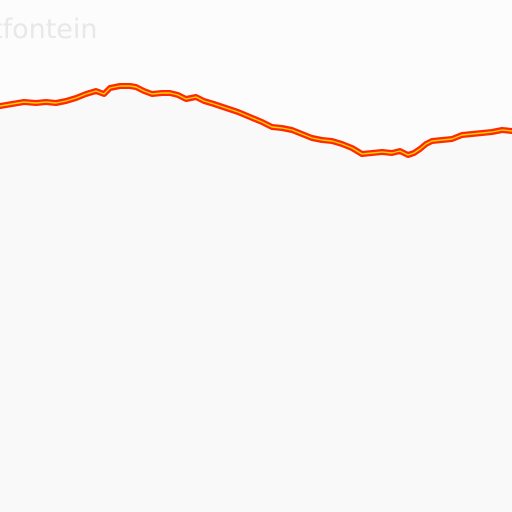 This screenshot has width=512, height=512. Describe the element at coordinates (49, 29) in the screenshot. I see `place-name-label: tfontein` at that location.